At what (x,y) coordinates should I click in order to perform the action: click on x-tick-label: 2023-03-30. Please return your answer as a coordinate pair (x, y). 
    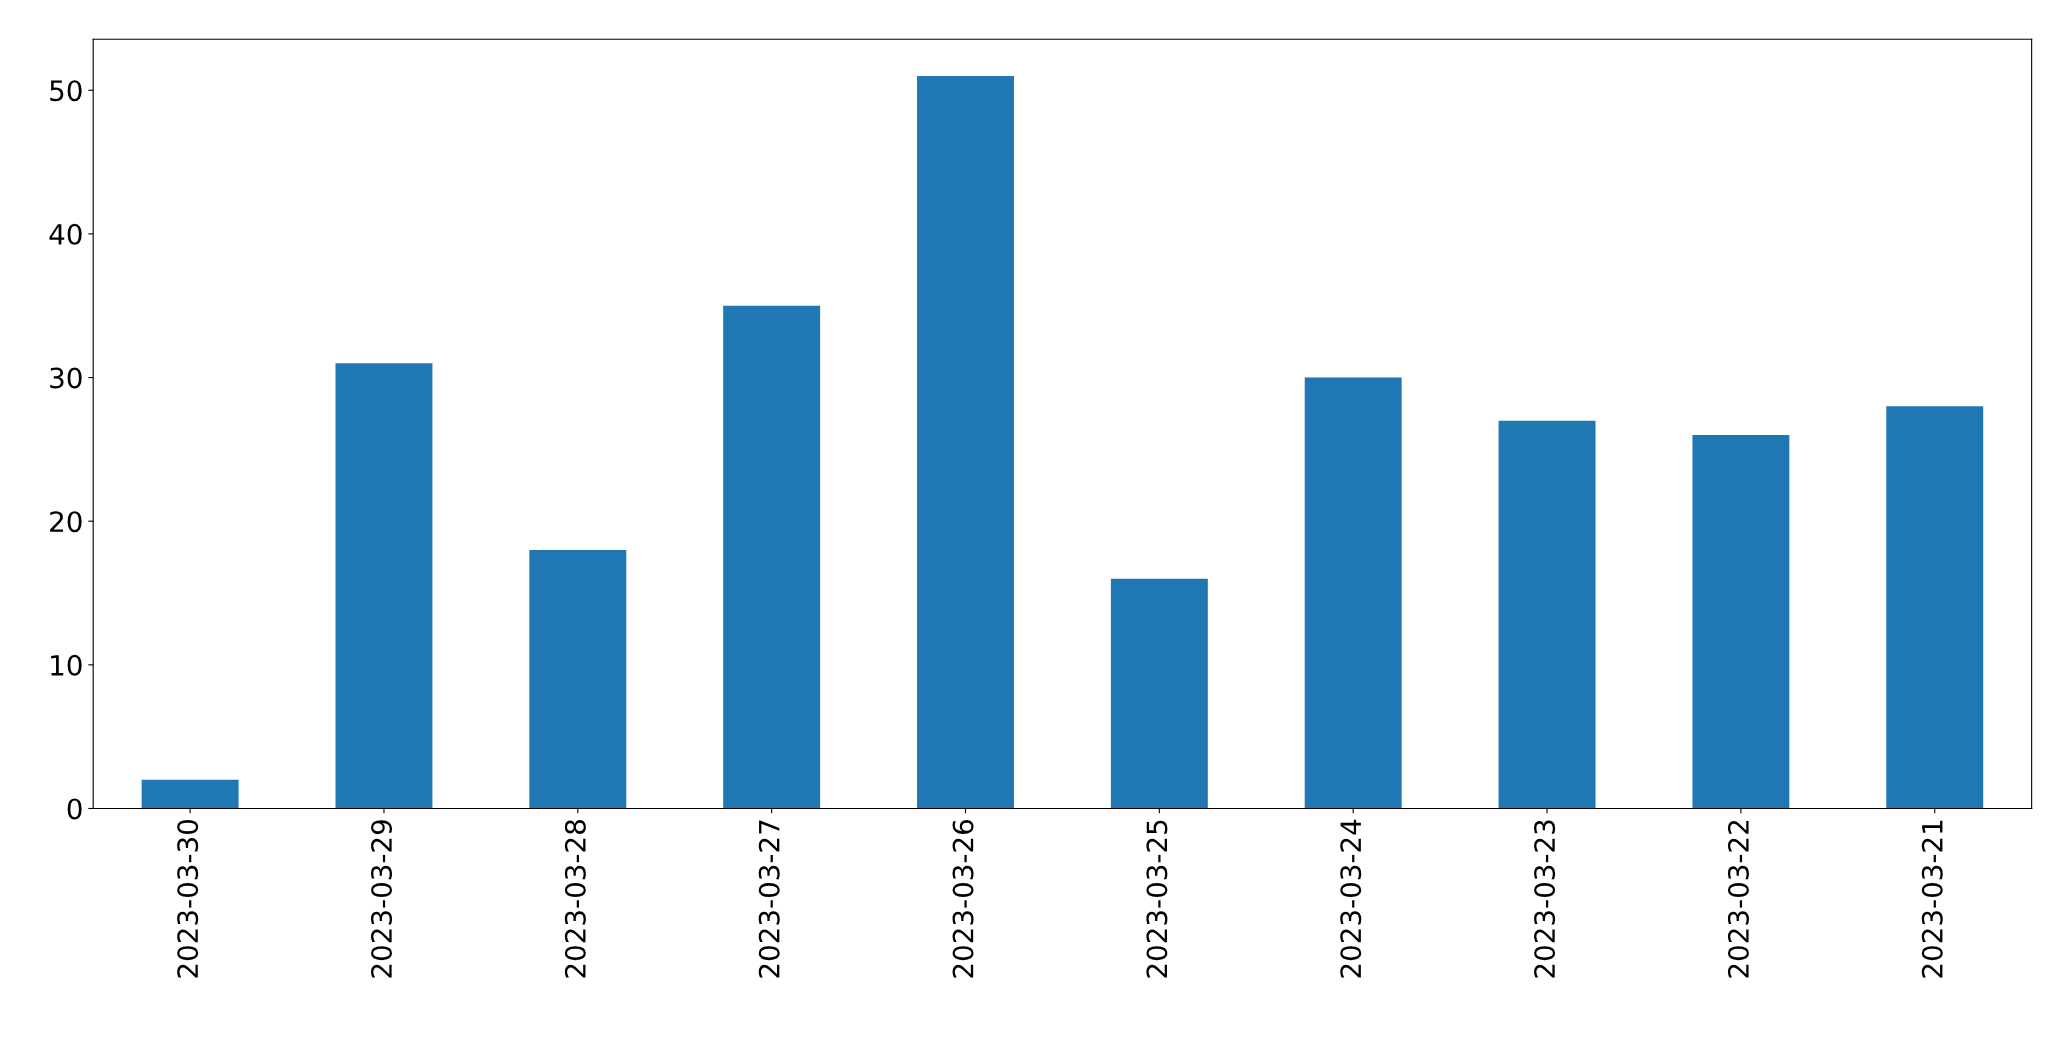
    Looking at the image, I should click on (188, 899).